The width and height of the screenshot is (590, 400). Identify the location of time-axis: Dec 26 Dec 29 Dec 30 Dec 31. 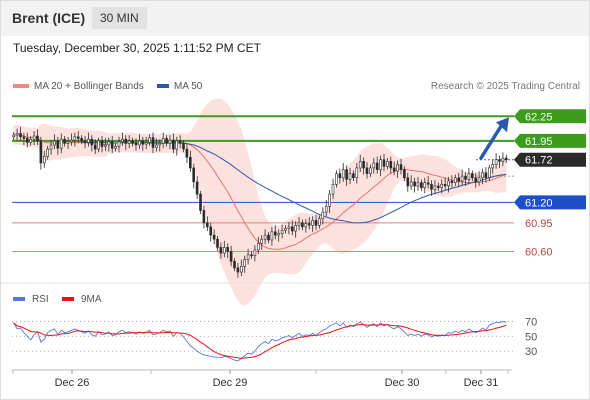
(262, 379).